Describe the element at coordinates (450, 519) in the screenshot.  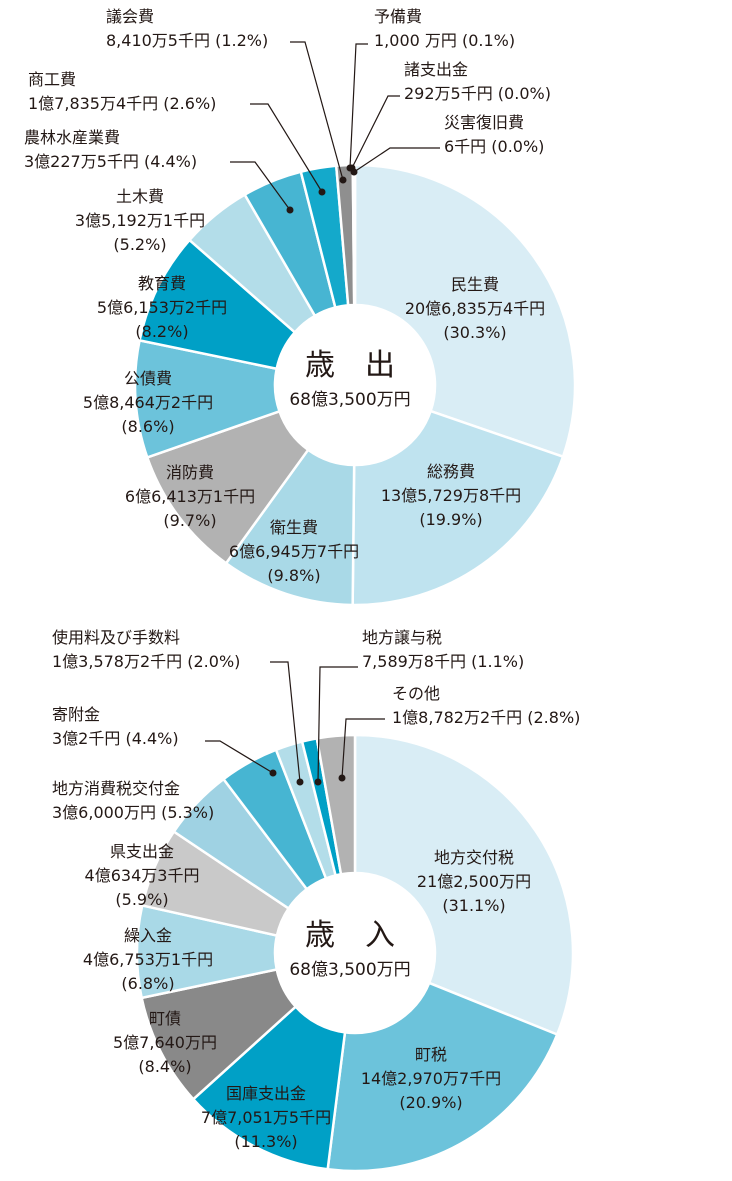
I see `slice-label-総務費-2: (19.9%)` at that location.